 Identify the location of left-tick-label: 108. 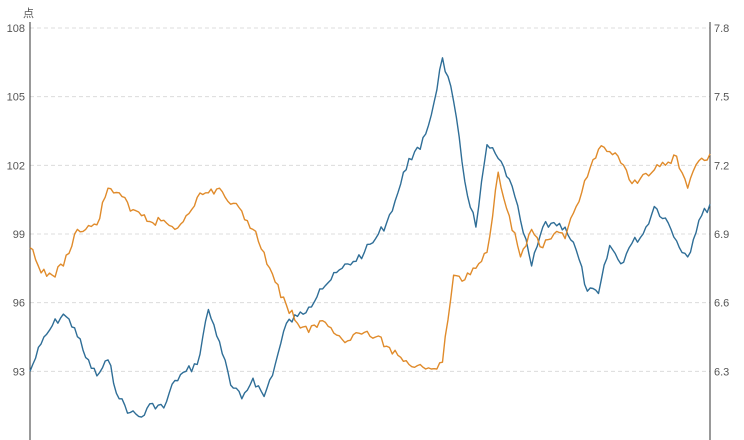
(16, 29).